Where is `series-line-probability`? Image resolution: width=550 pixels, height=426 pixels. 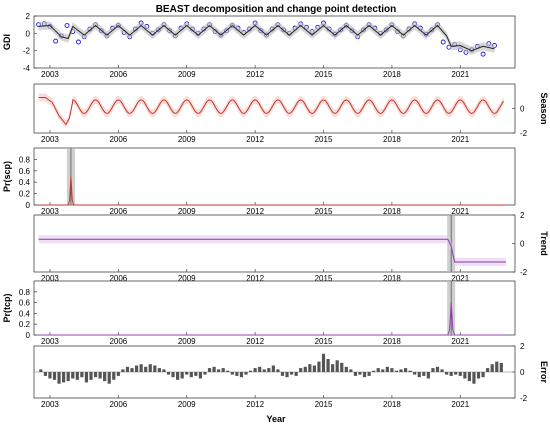 series-line-probability is located at coordinates (272, 191).